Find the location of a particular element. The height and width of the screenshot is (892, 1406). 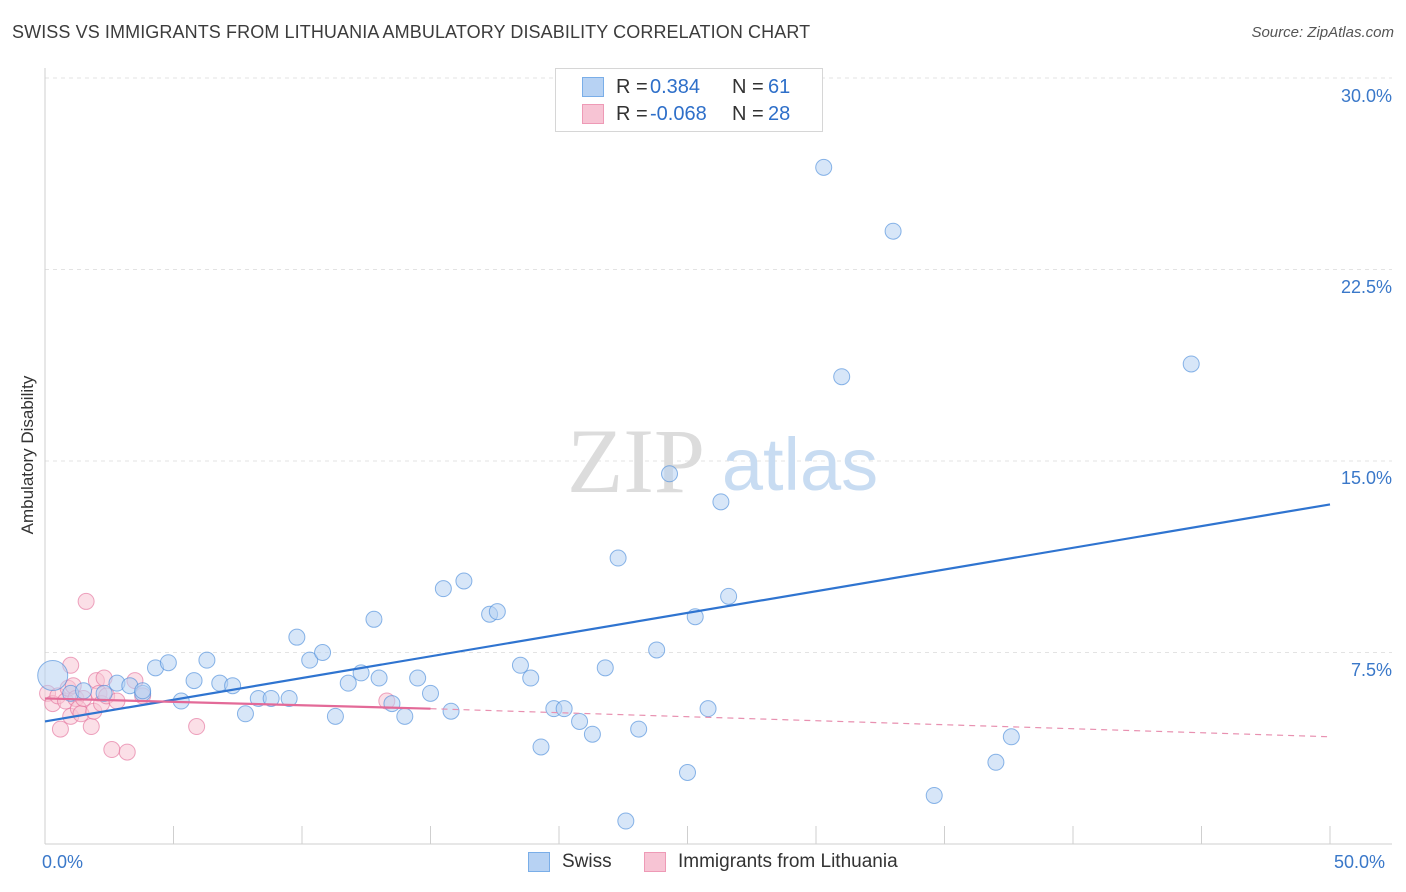

bottom-legend-swatch-swiss is located at coordinates (539, 862).